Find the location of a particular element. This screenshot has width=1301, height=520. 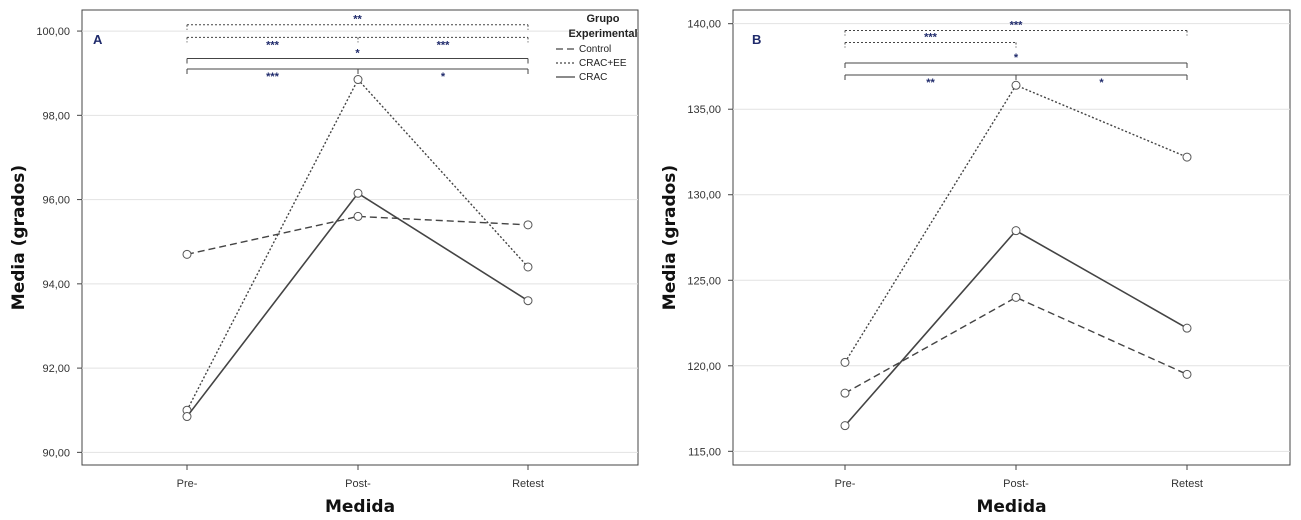

y-tick-label: 98,00 is located at coordinates (56, 116).